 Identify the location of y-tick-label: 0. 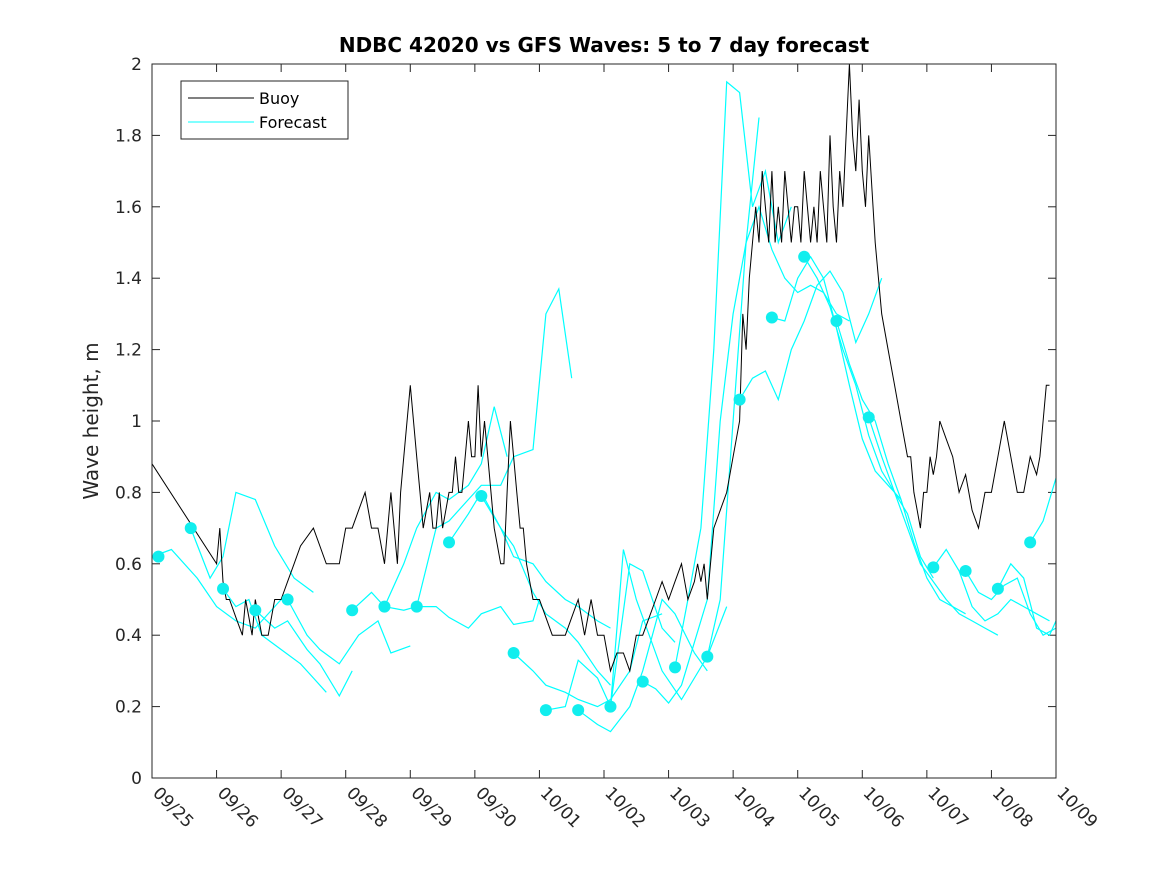
(136, 779).